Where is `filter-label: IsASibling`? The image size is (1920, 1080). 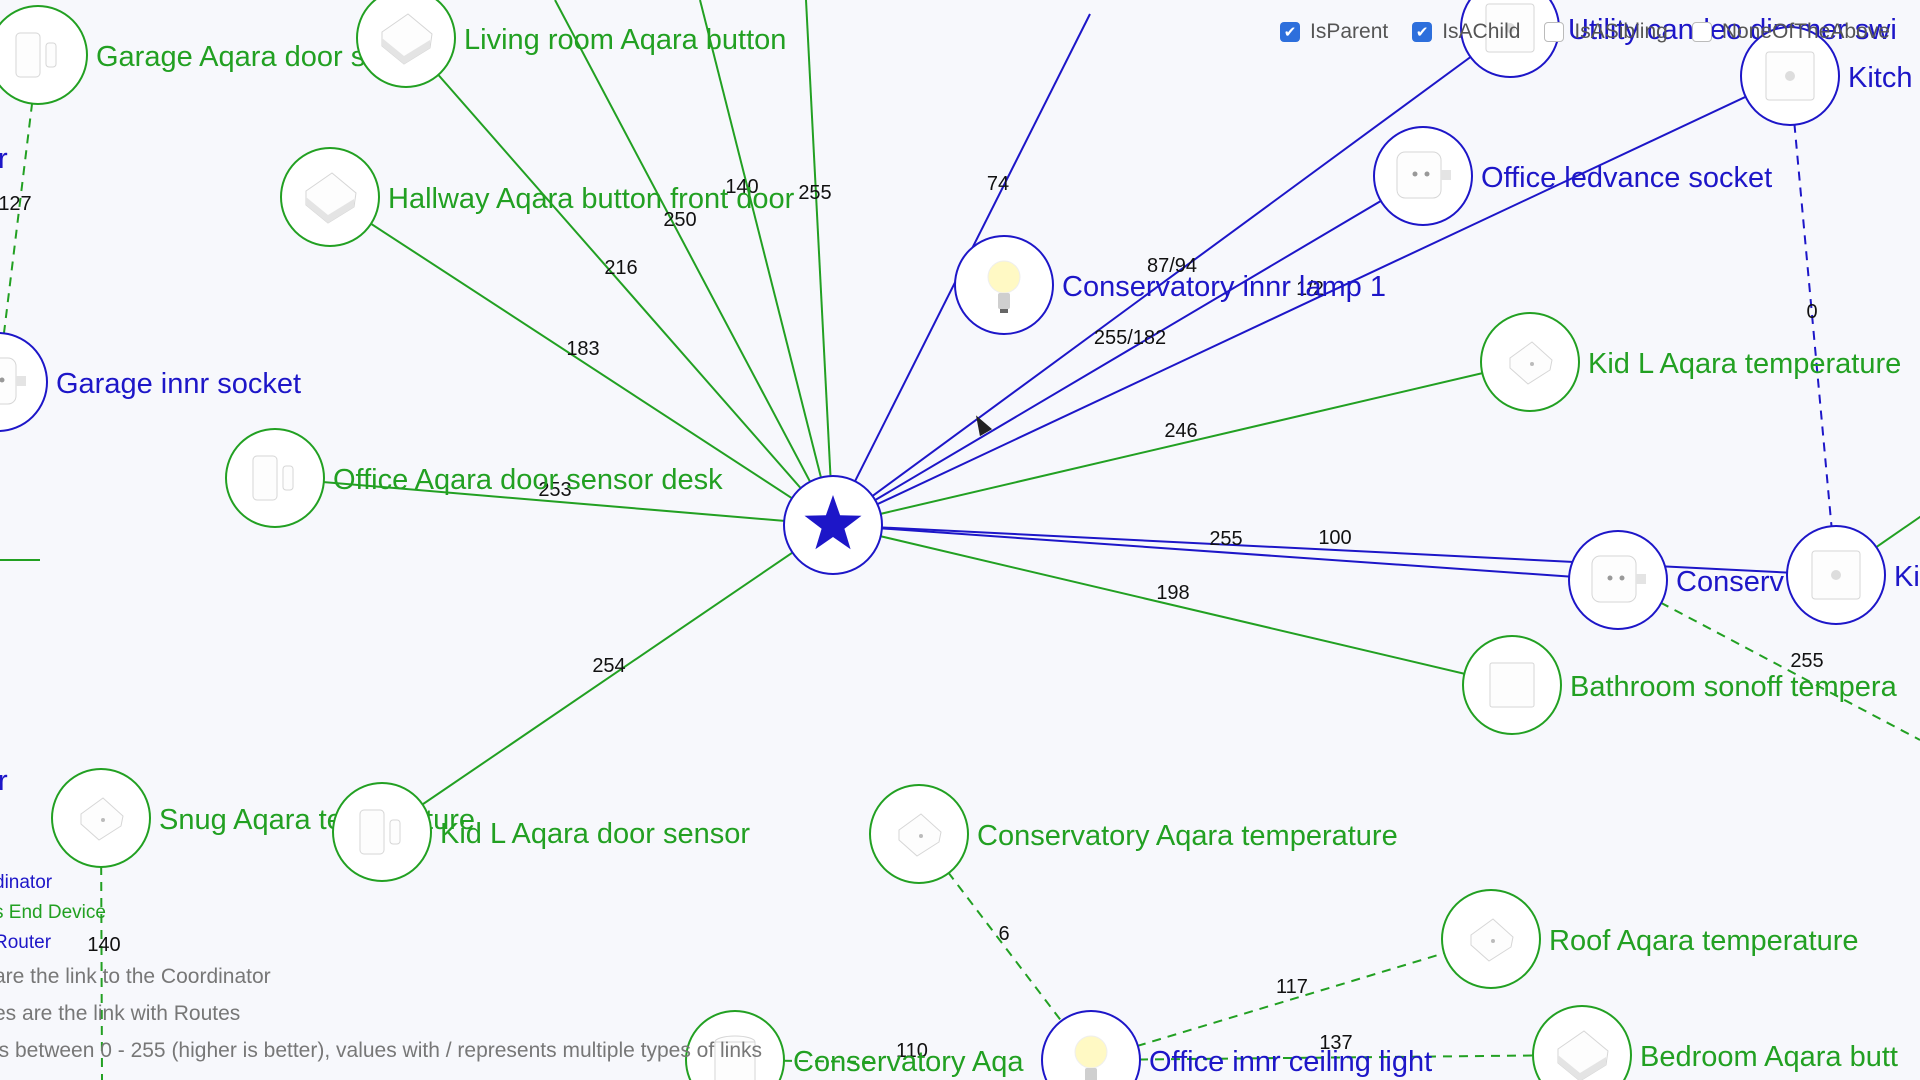
filter-label: IsASibling is located at coordinates (1621, 31).